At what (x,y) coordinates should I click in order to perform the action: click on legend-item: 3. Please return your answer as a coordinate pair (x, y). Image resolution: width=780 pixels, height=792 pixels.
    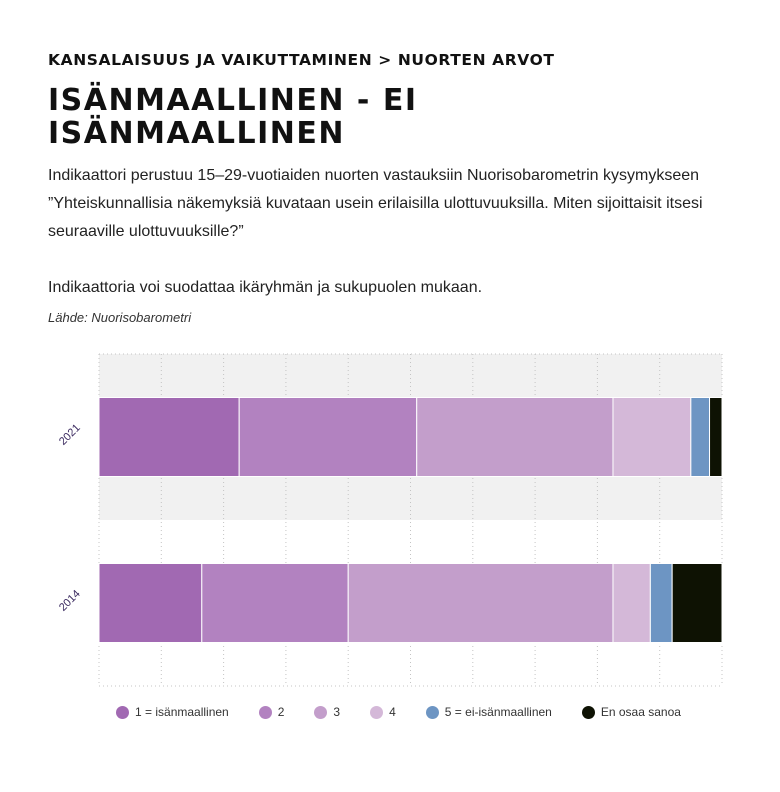
    Looking at the image, I should click on (327, 712).